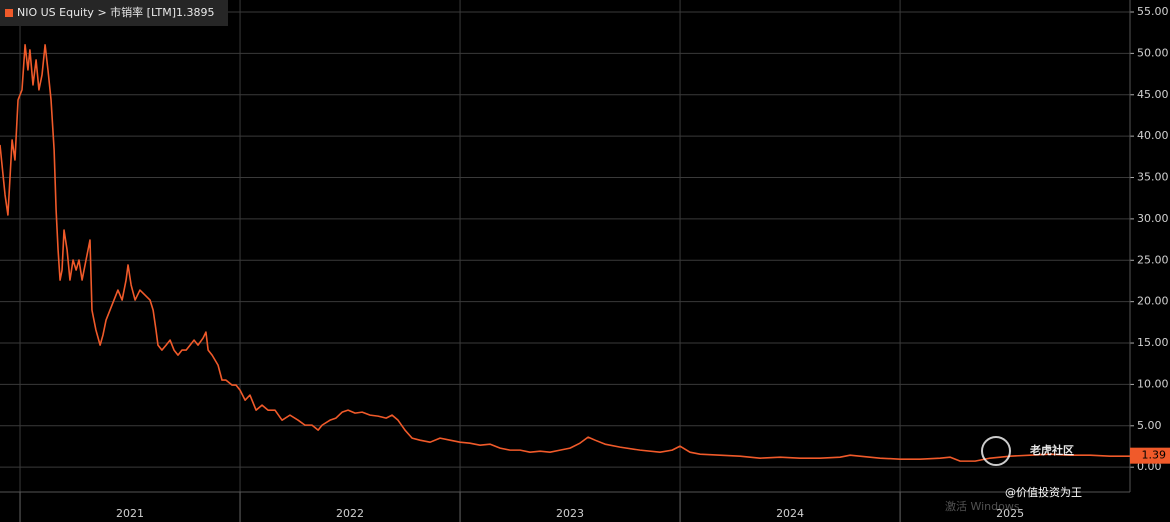  I want to click on y-tick-label: 30.00, so click(1153, 218).